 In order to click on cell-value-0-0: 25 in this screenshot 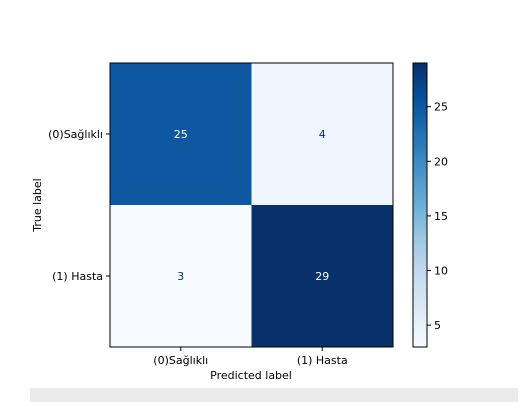, I will do `click(181, 134)`.